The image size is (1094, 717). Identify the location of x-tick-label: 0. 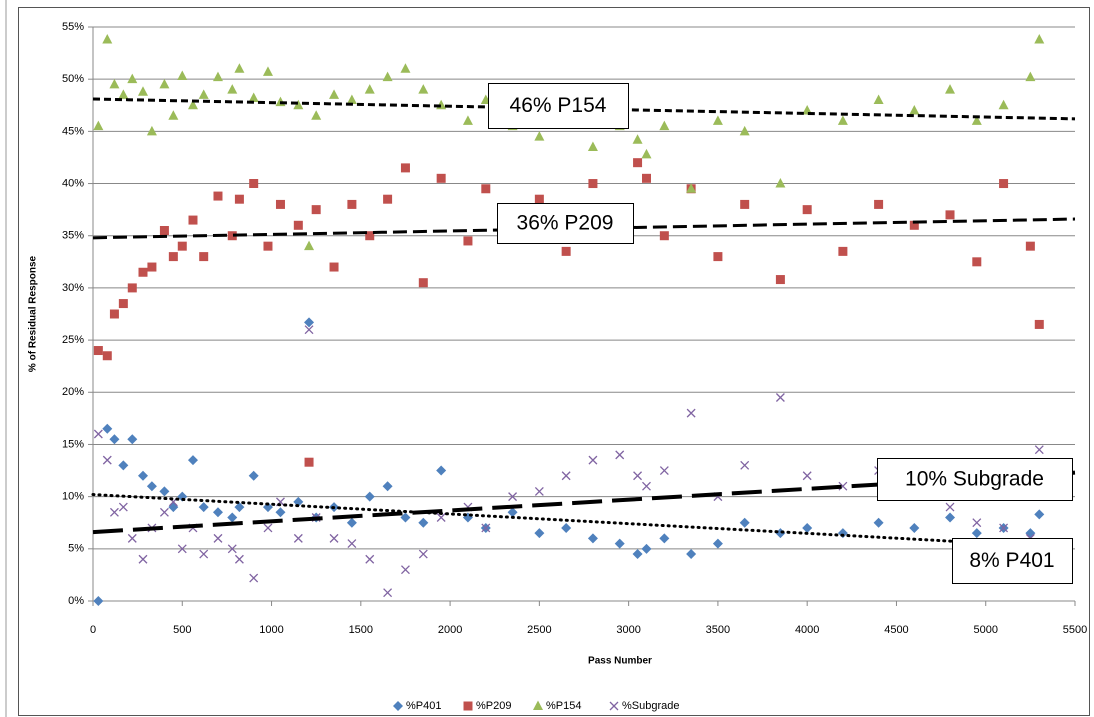
(93, 630).